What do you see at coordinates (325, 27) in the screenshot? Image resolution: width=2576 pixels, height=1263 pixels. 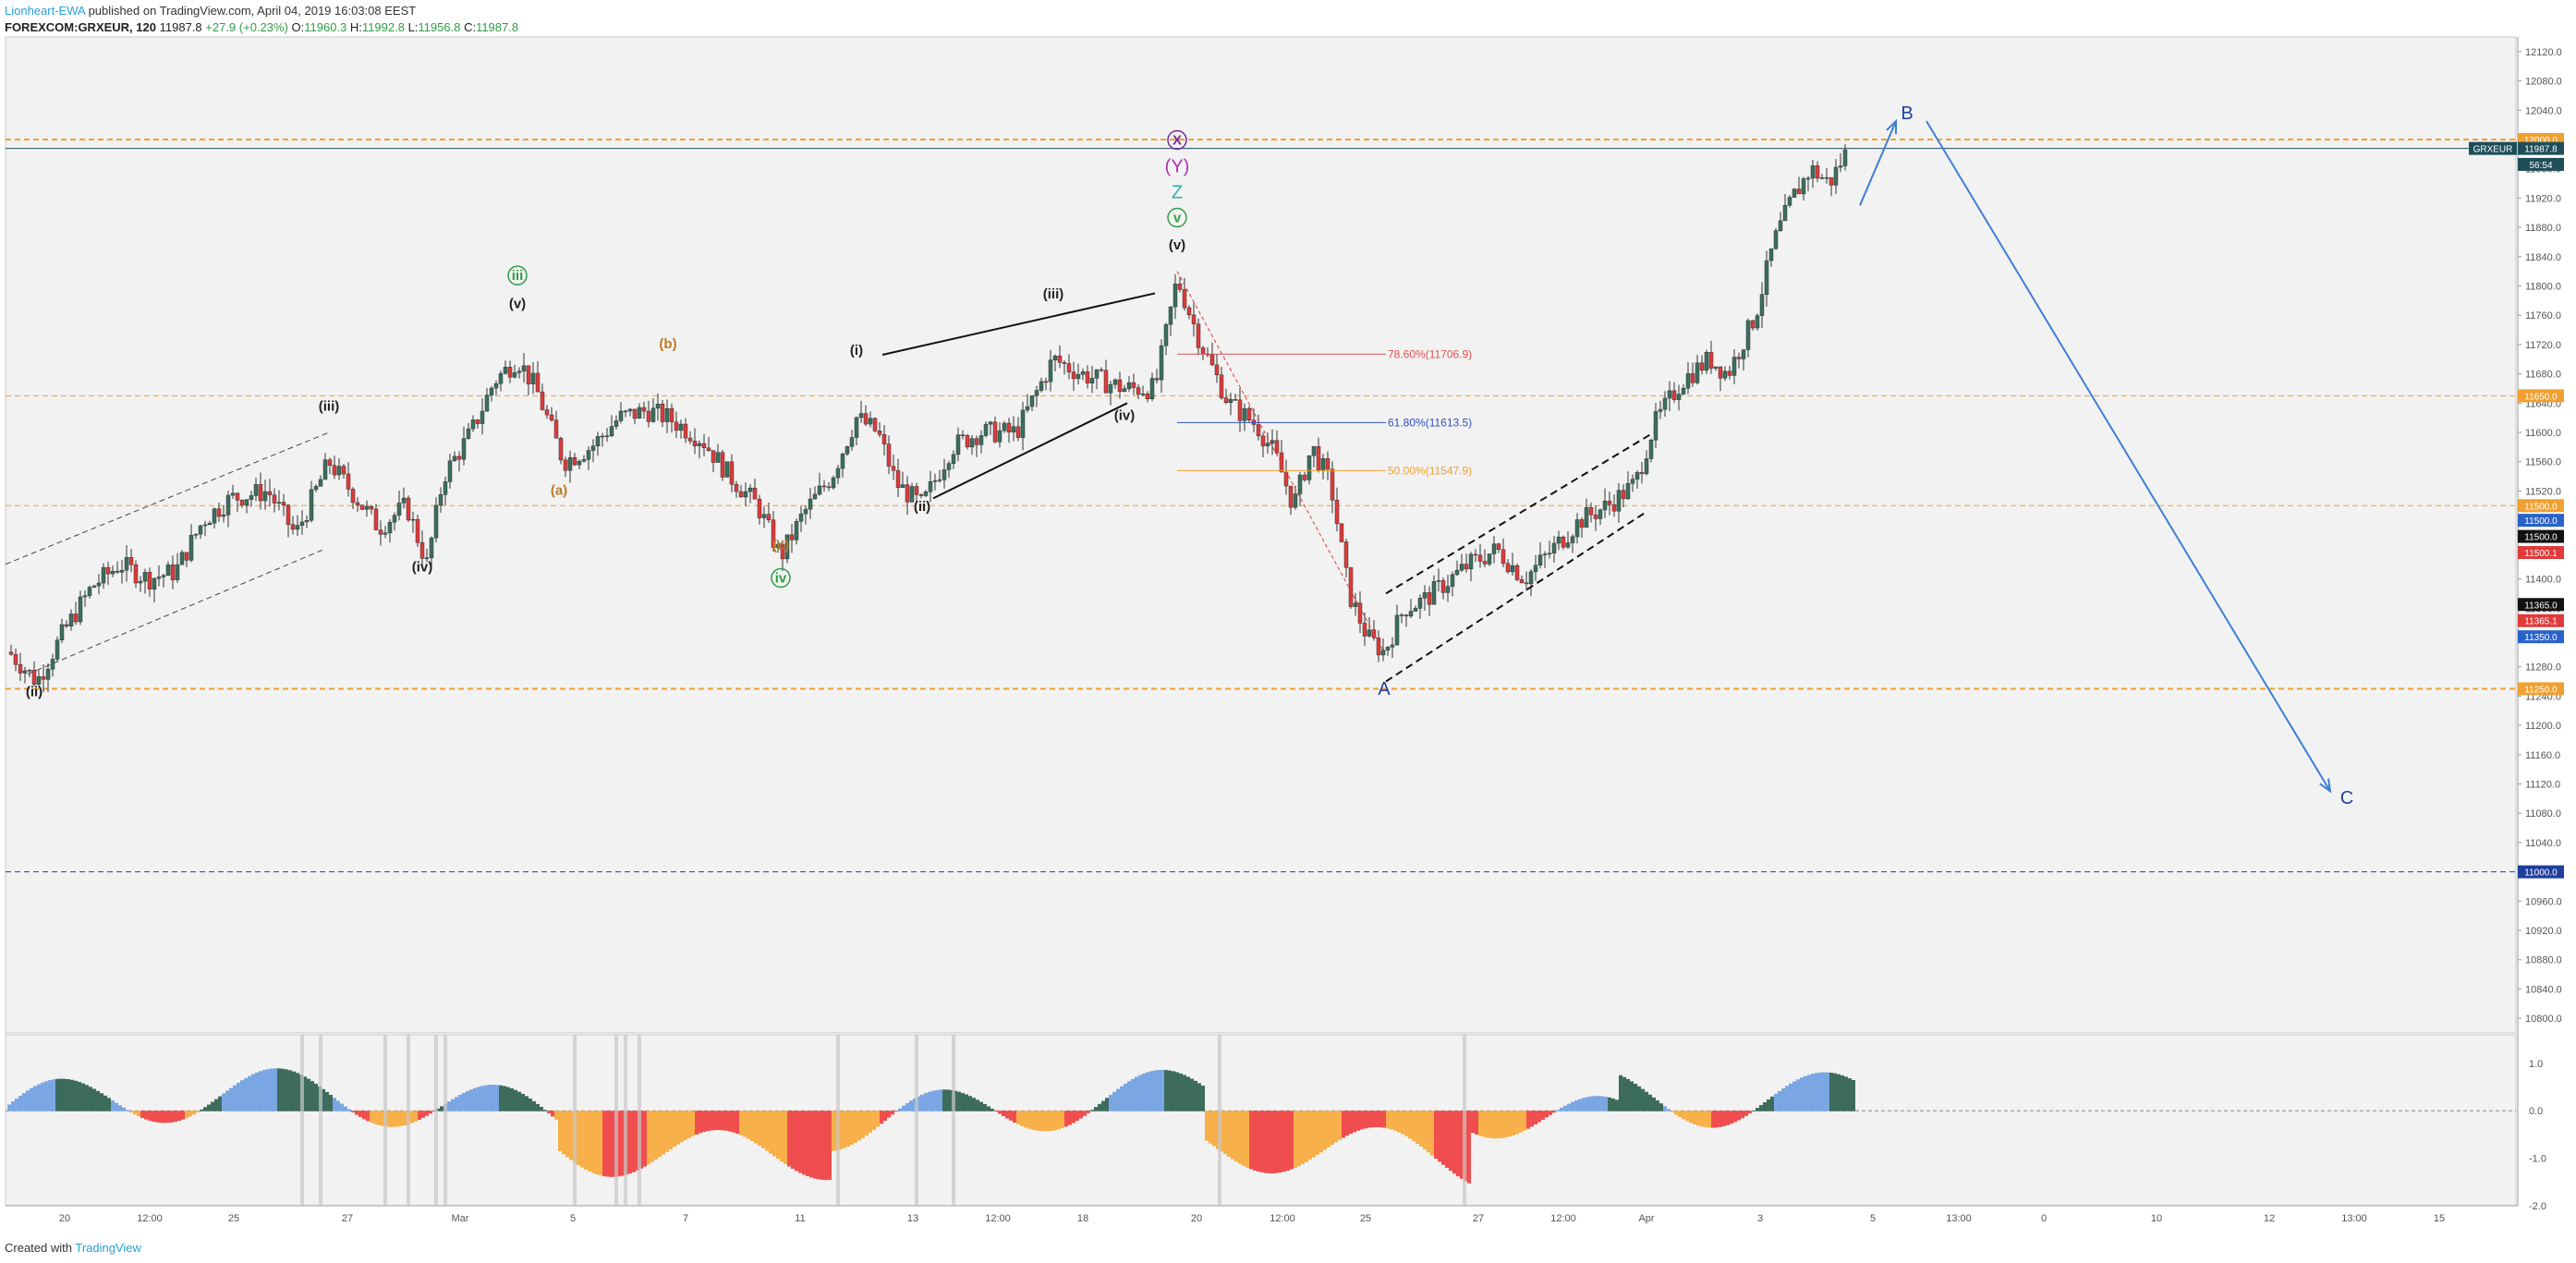 I see `open-value: 11960.3` at bounding box center [325, 27].